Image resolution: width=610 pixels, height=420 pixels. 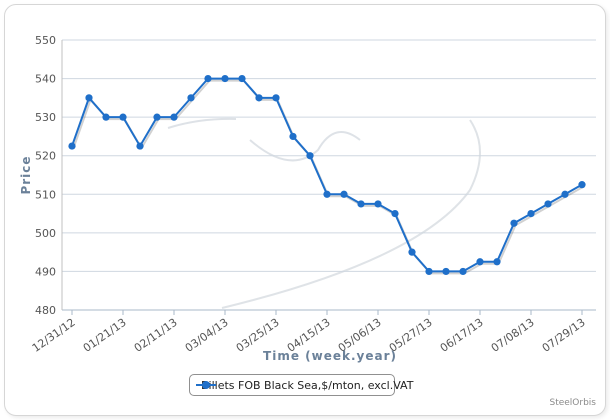 What do you see at coordinates (513, 335) in the screenshot?
I see `x-tick-label: 07/08/13` at bounding box center [513, 335].